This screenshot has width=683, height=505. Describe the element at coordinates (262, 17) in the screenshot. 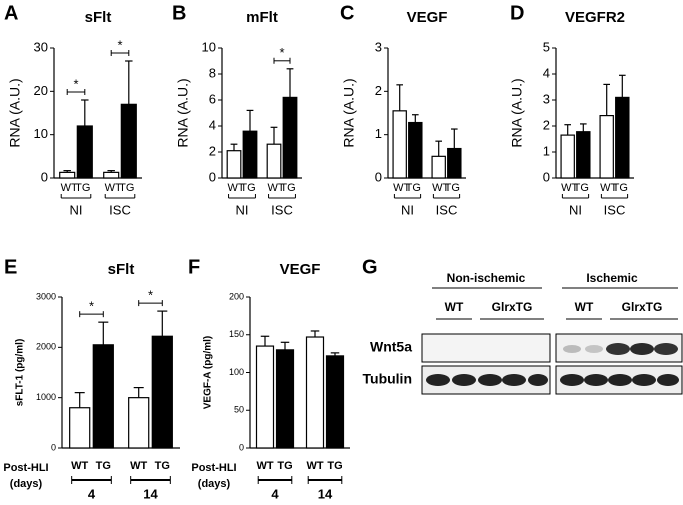

I see `chart-title: mFlt` at that location.